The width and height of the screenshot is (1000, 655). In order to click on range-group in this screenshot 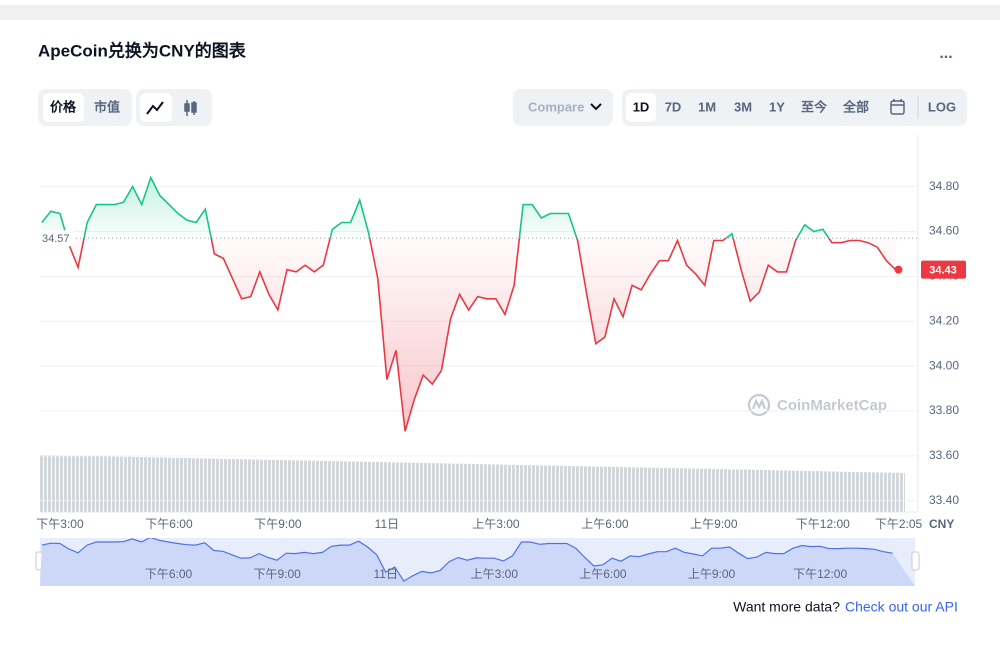, I will do `click(794, 107)`.